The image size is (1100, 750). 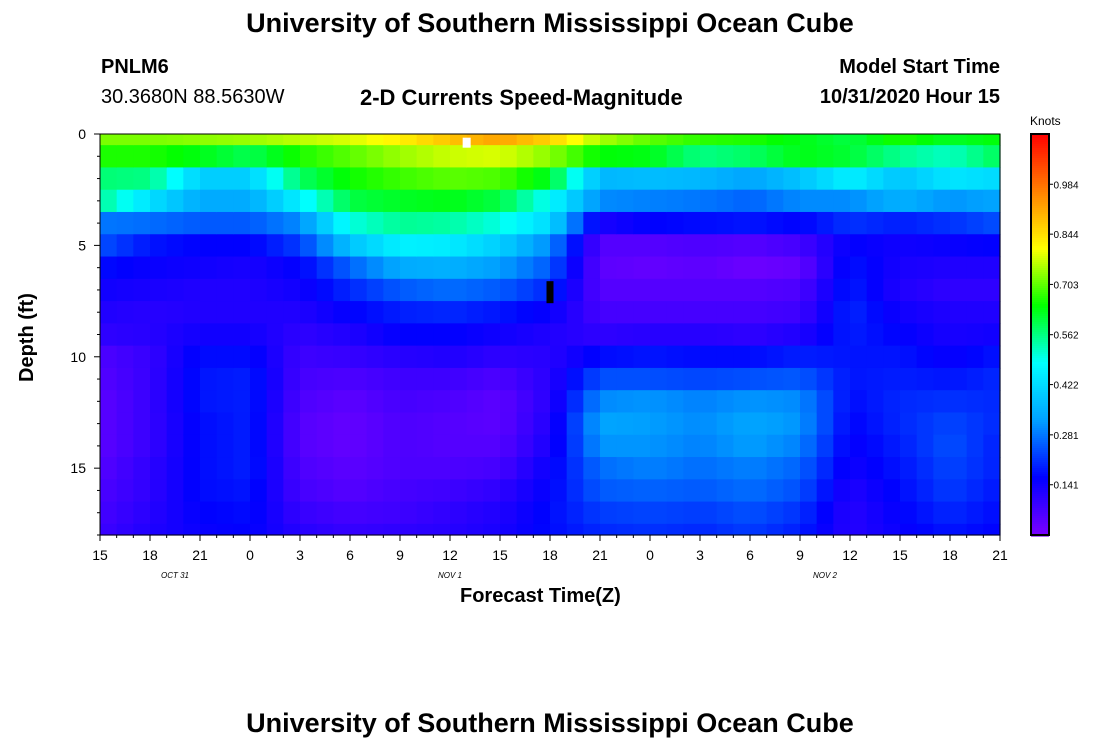 I want to click on colorbar: 0.984 0.844 0.703 0.562 0.422 0.281 0.141, so click(x=1054, y=335).